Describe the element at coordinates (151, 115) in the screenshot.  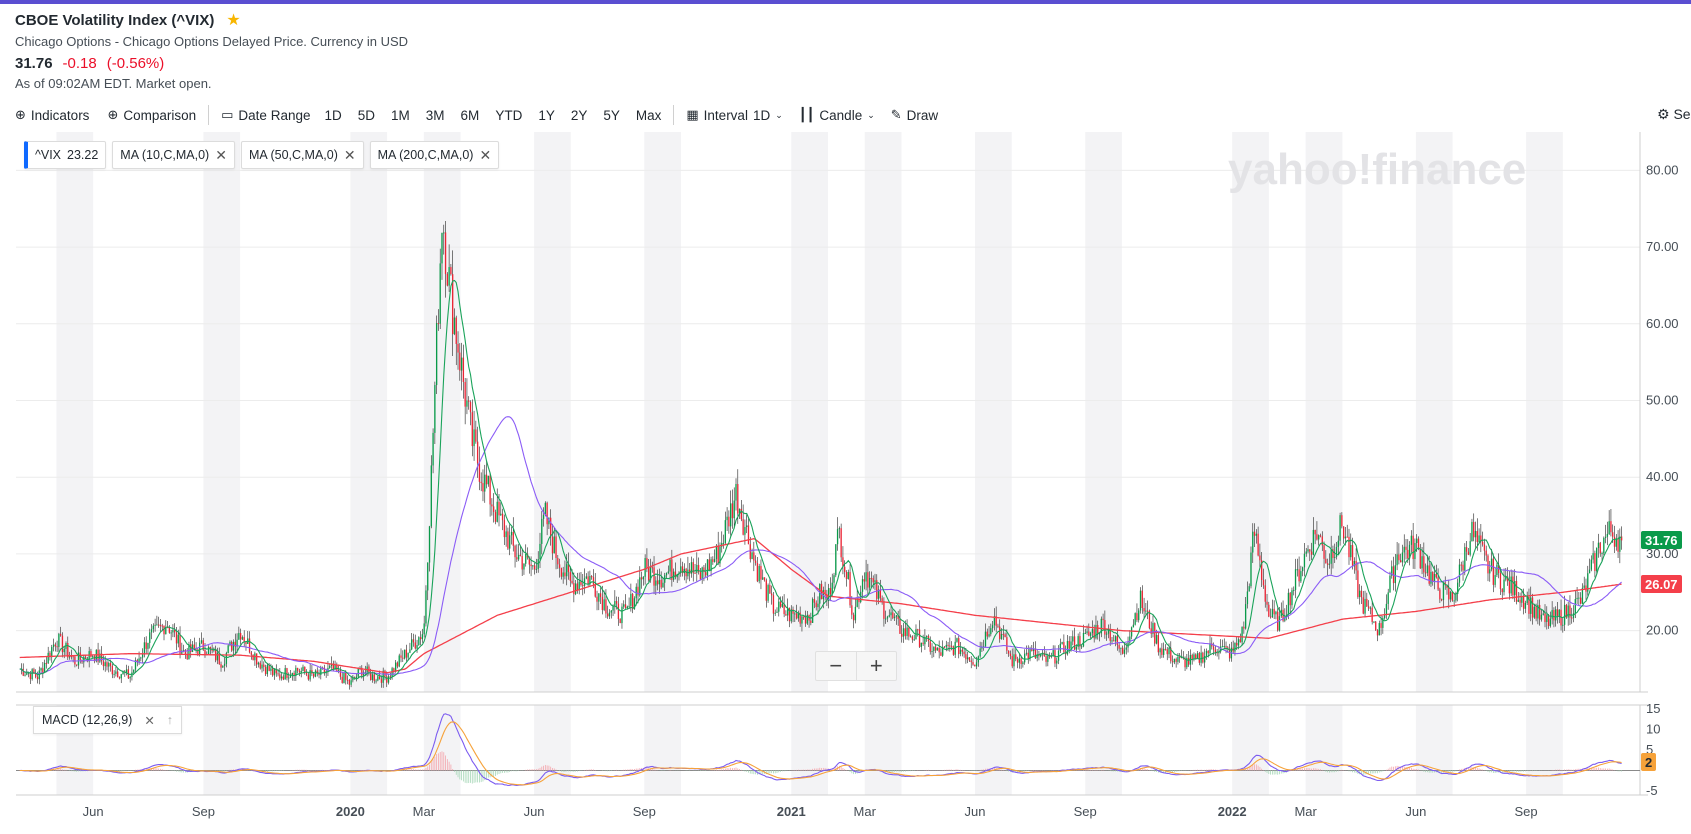
I see `comparison-button: ⊕ Comparison` at that location.